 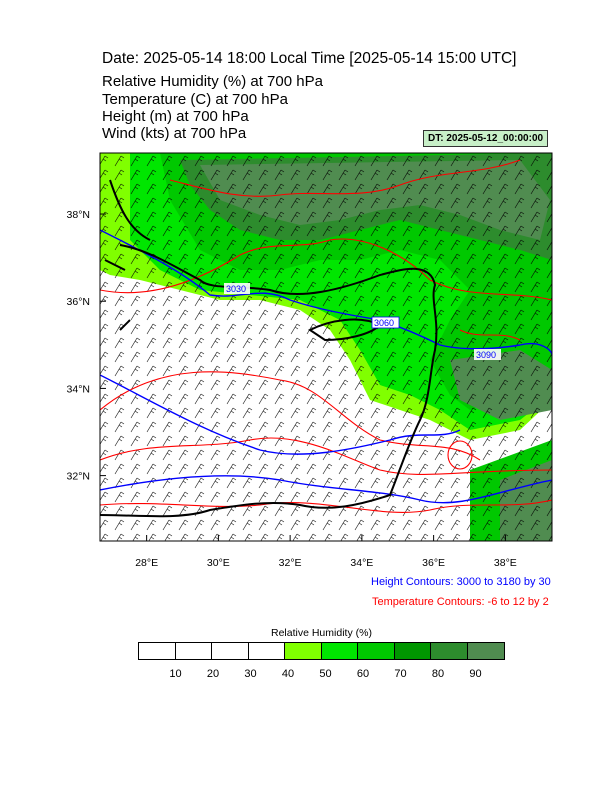 What do you see at coordinates (174, 133) in the screenshot?
I see `variable-line-wind: Wind (kts) at 700 hPa` at bounding box center [174, 133].